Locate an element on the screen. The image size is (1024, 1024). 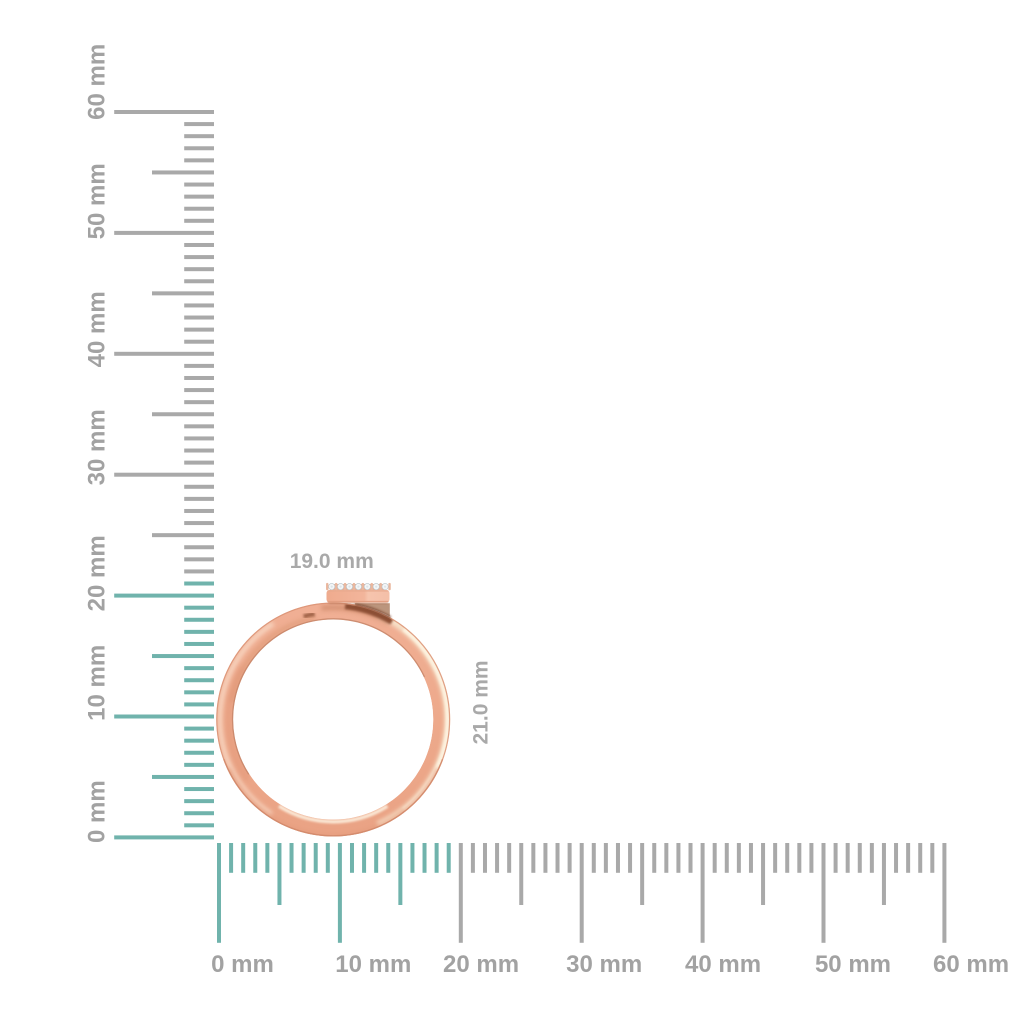
svg-text: 21.0 mm is located at coordinates (481, 702).